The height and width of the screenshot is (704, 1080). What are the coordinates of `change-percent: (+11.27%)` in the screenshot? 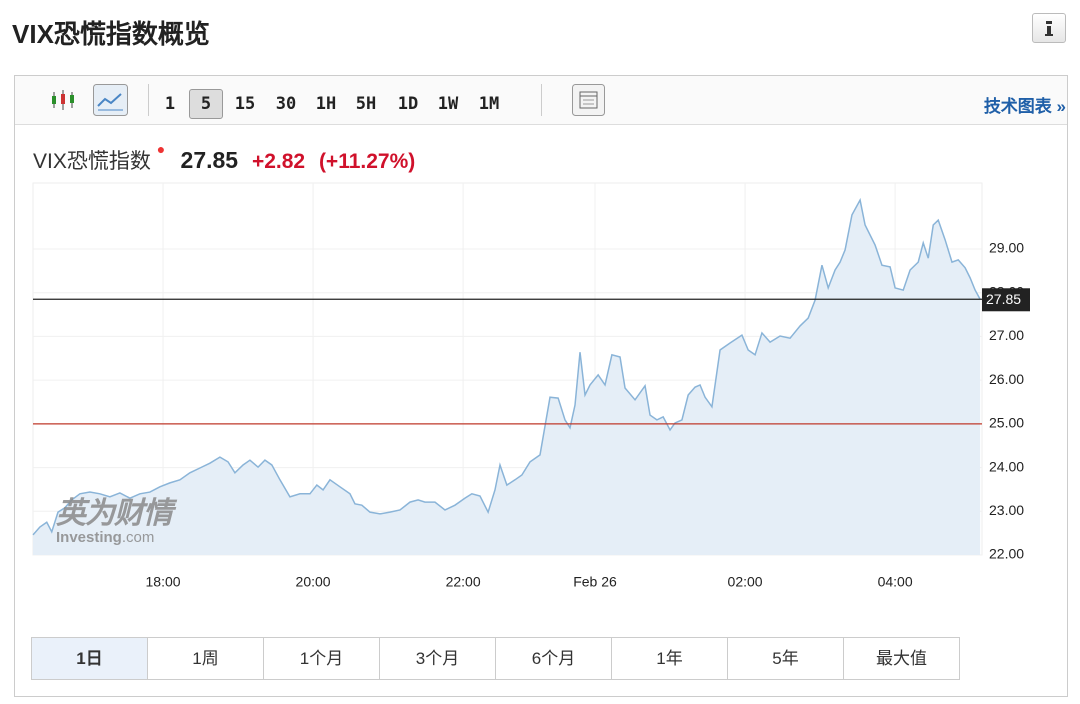 It's located at (367, 161).